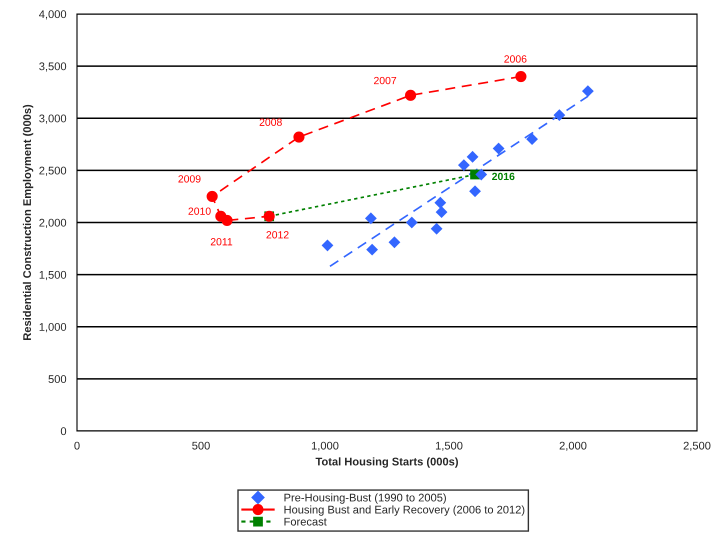  What do you see at coordinates (57, 379) in the screenshot?
I see `y-tick-label: 500` at bounding box center [57, 379].